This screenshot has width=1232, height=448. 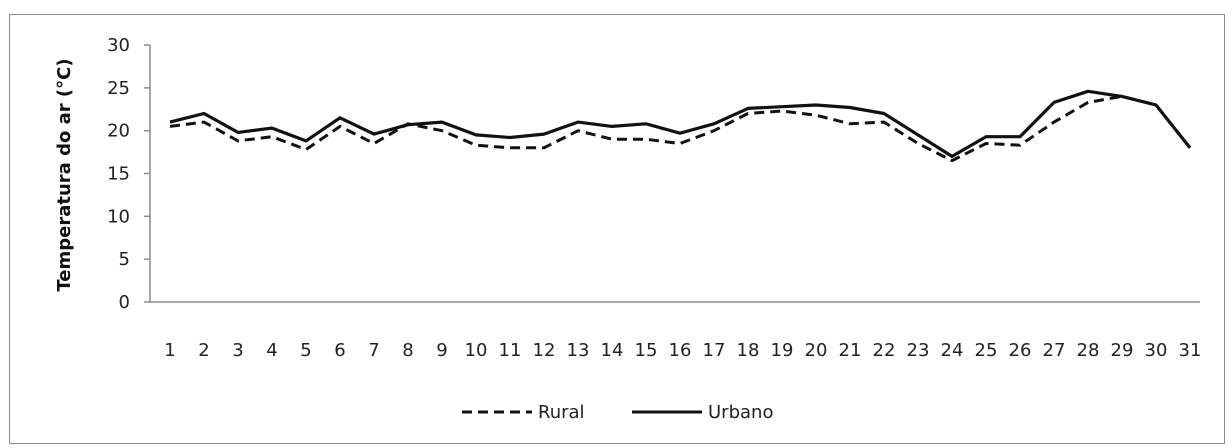 What do you see at coordinates (373, 350) in the screenshot?
I see `x-tick-label: 7` at bounding box center [373, 350].